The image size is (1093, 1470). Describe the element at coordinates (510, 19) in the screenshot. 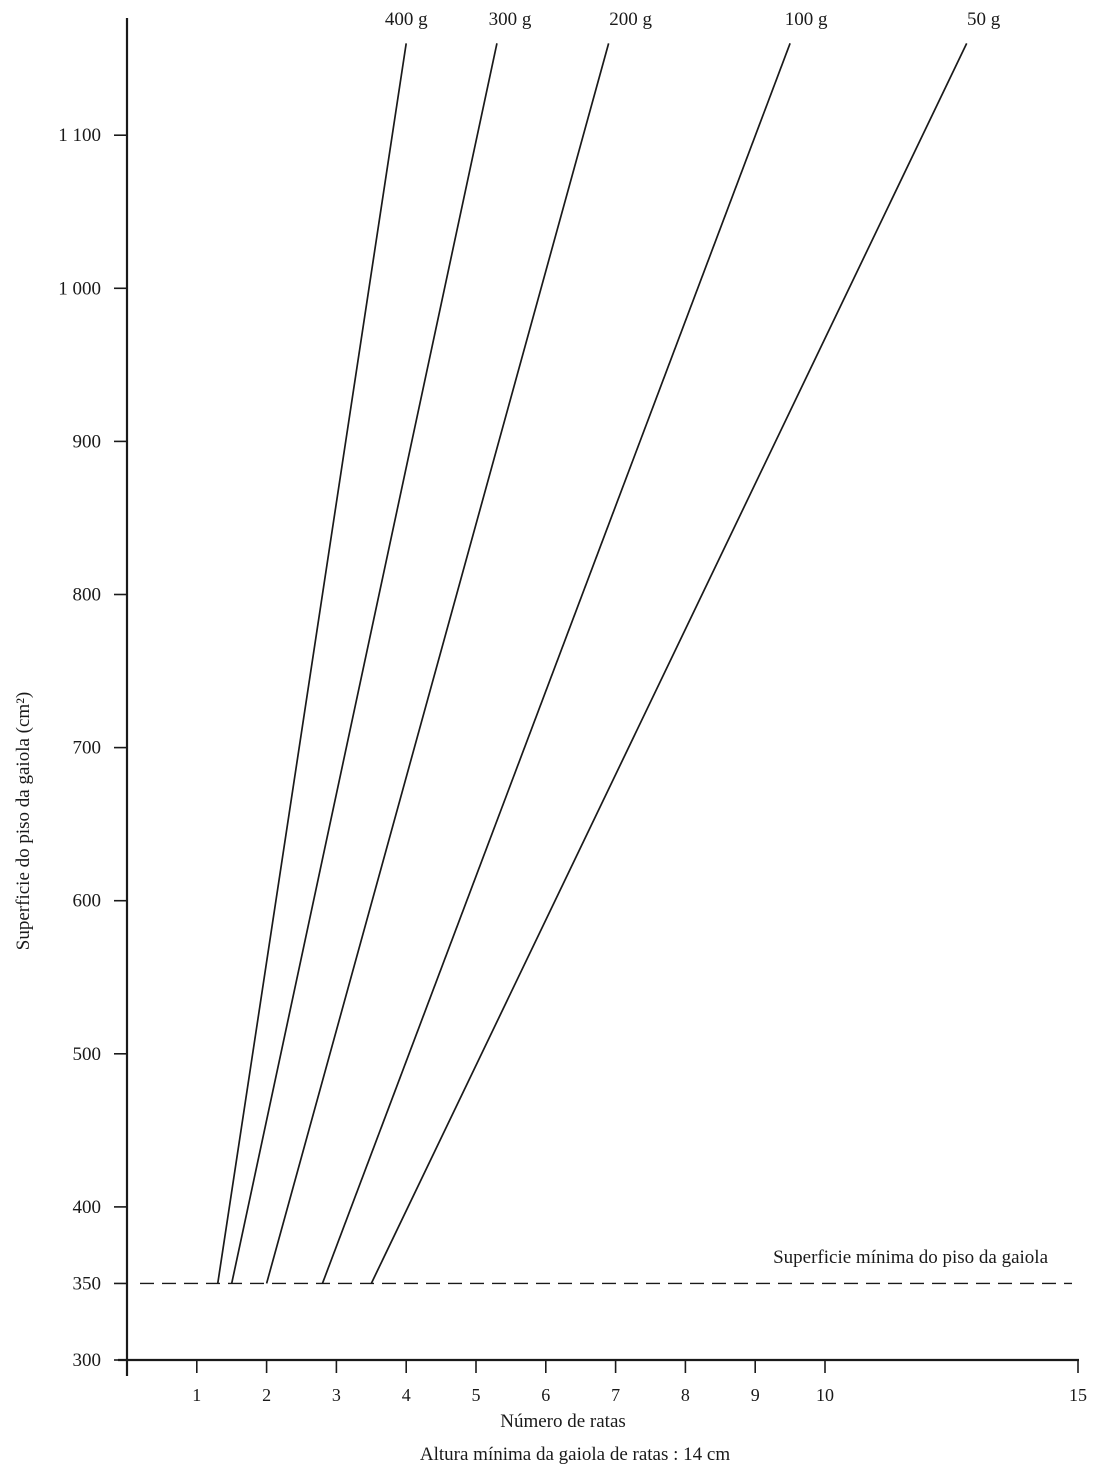

I see `series-label-300g: 300 g` at that location.